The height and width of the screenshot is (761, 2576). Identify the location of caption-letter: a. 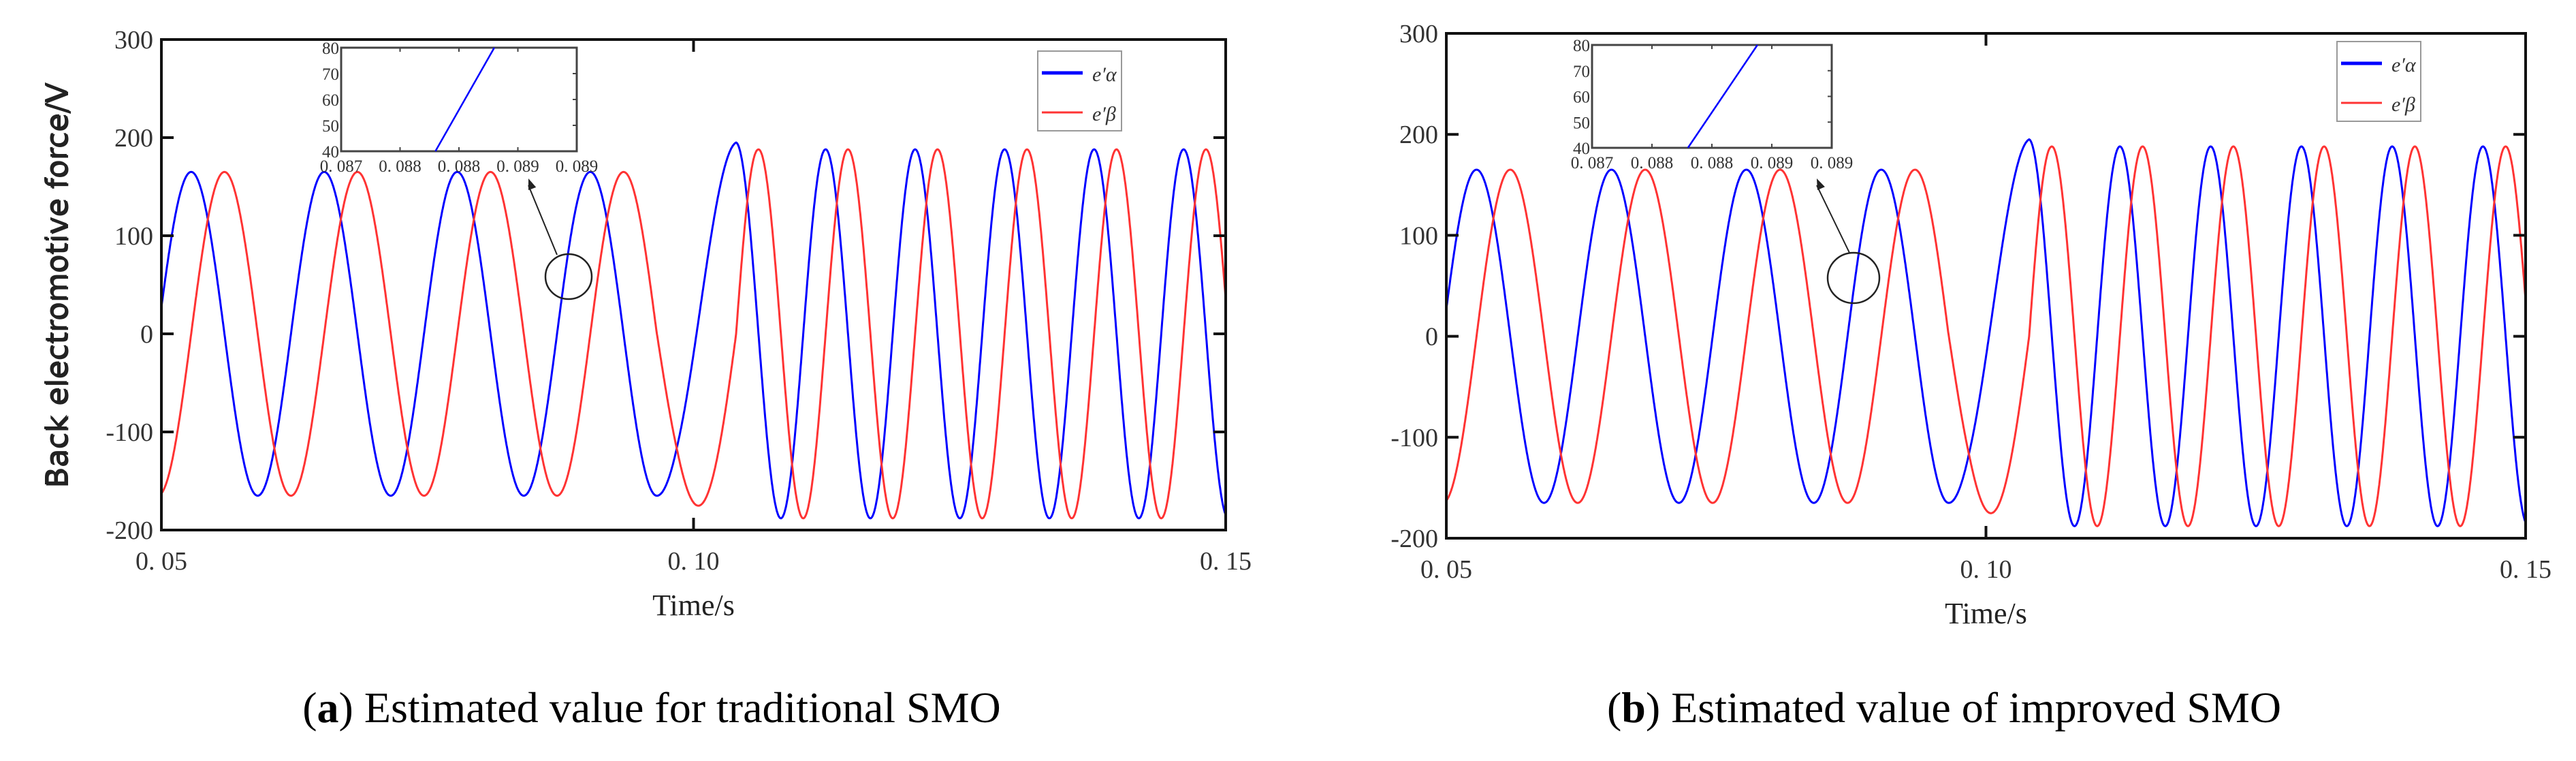
(328, 707).